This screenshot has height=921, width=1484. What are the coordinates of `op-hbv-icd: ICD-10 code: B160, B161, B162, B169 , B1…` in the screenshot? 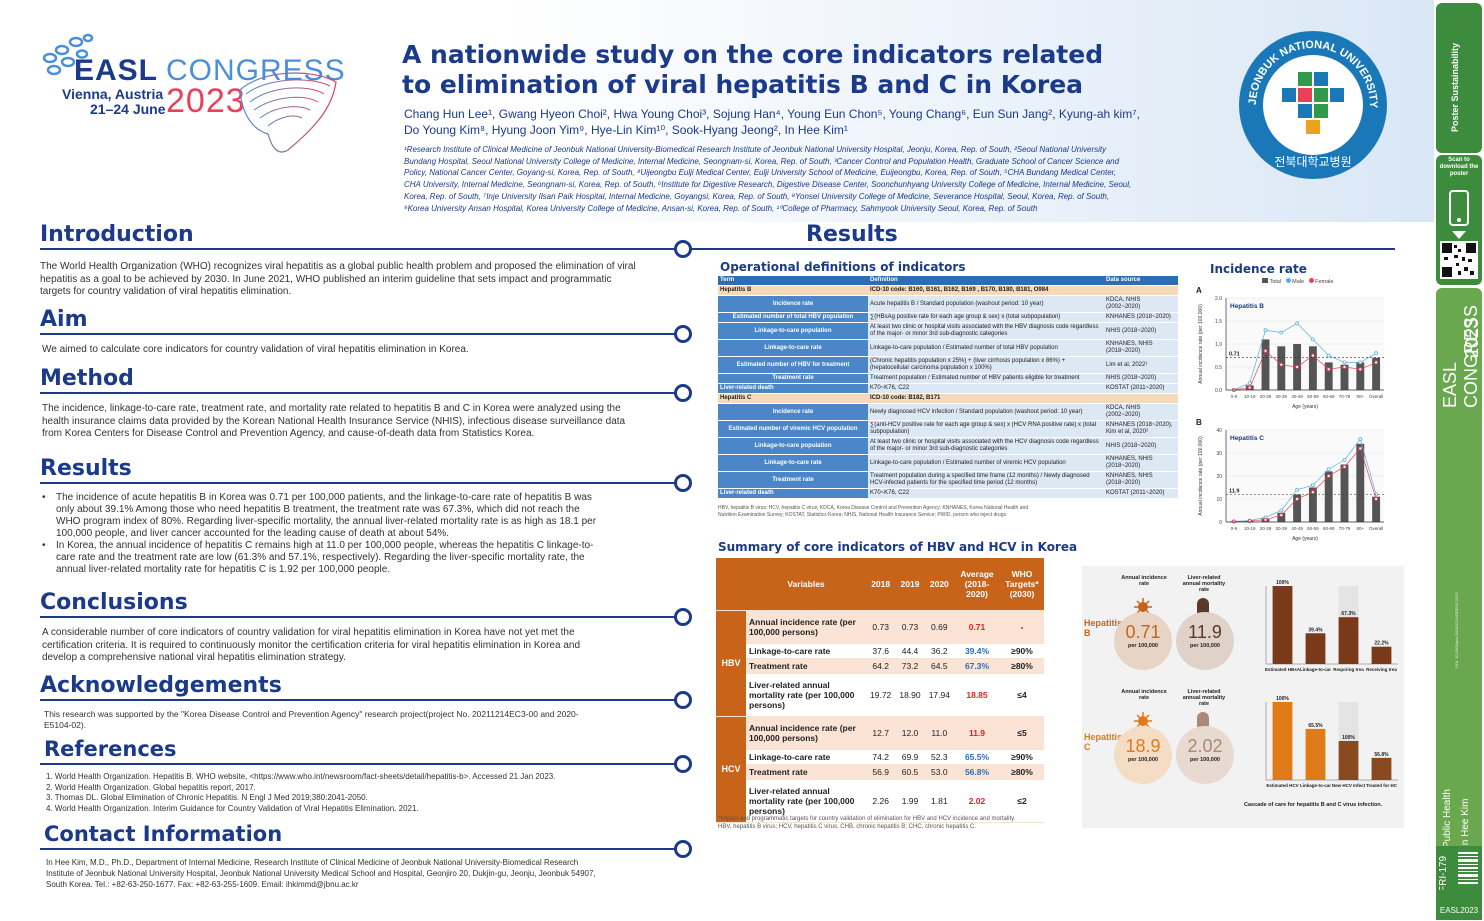 It's located at (1023, 290).